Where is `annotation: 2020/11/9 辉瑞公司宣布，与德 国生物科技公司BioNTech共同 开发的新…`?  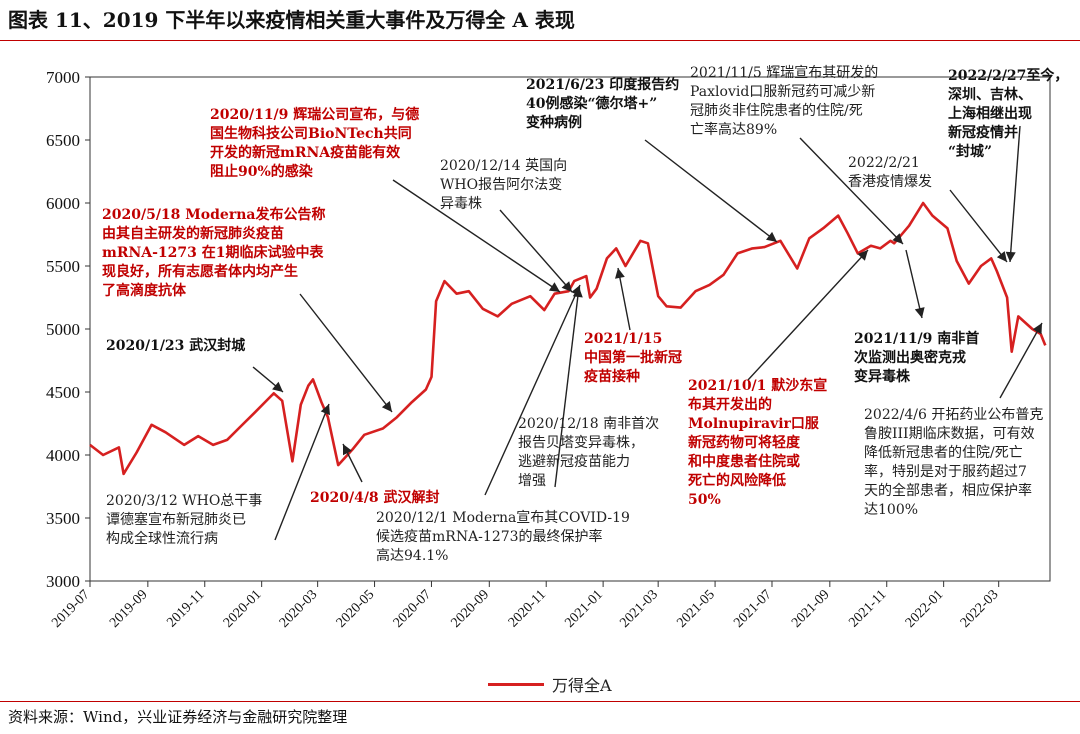 annotation: 2020/11/9 辉瑞公司宣布，与德 国生物科技公司BioNTech共同 开发的新… is located at coordinates (314, 144).